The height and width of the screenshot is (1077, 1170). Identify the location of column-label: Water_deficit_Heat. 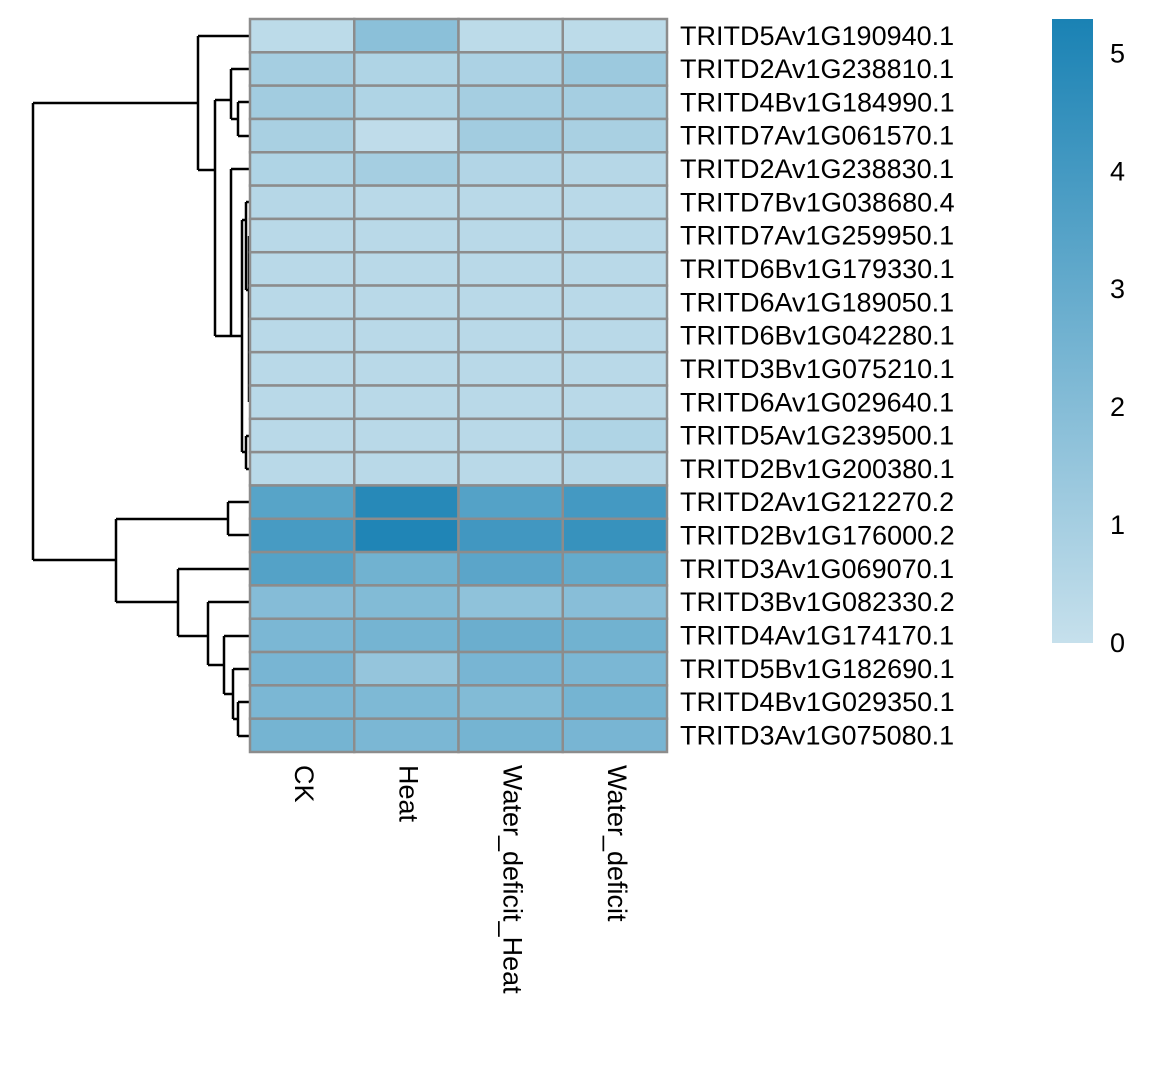
(513, 879).